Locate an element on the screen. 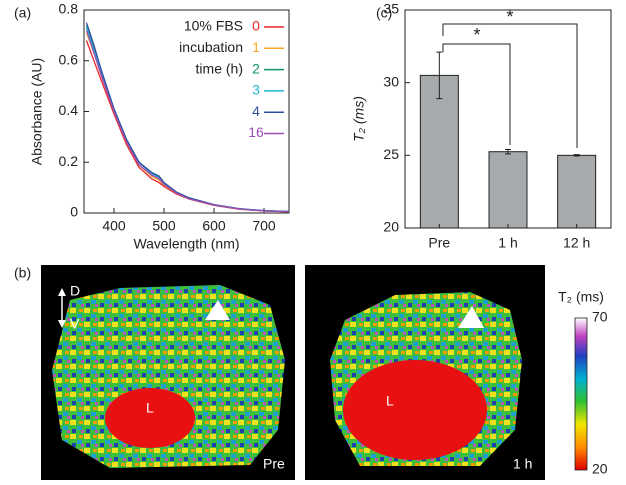 This screenshot has width=626, height=485. y-tick-label: 0.2 is located at coordinates (69, 161).